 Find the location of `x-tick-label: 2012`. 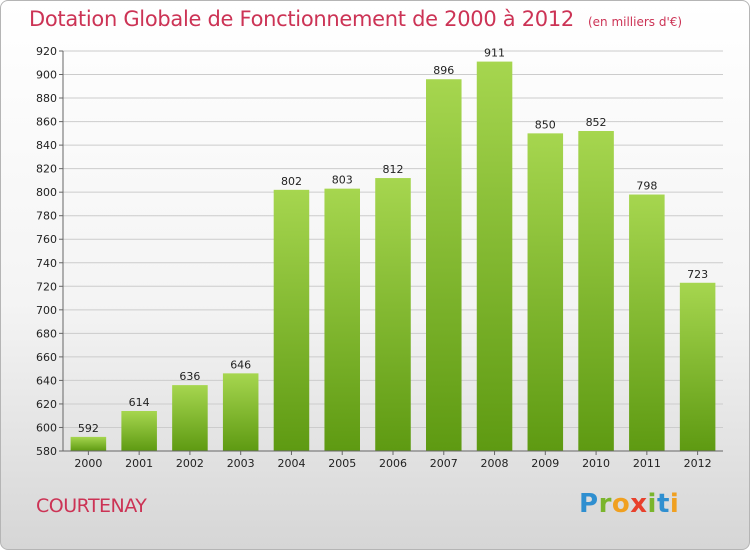

x-tick-label: 2012 is located at coordinates (698, 463).